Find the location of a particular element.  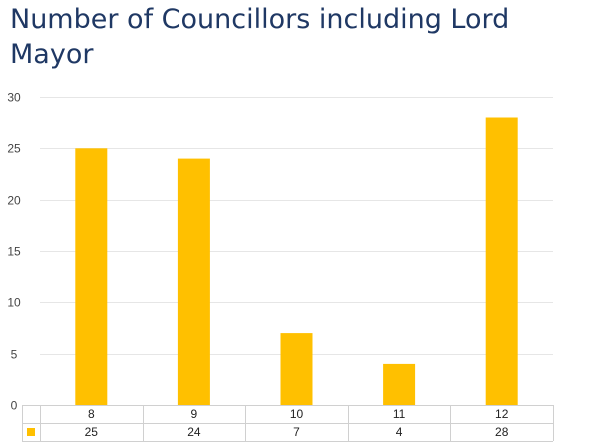

data-value-label: 28 is located at coordinates (502, 432).